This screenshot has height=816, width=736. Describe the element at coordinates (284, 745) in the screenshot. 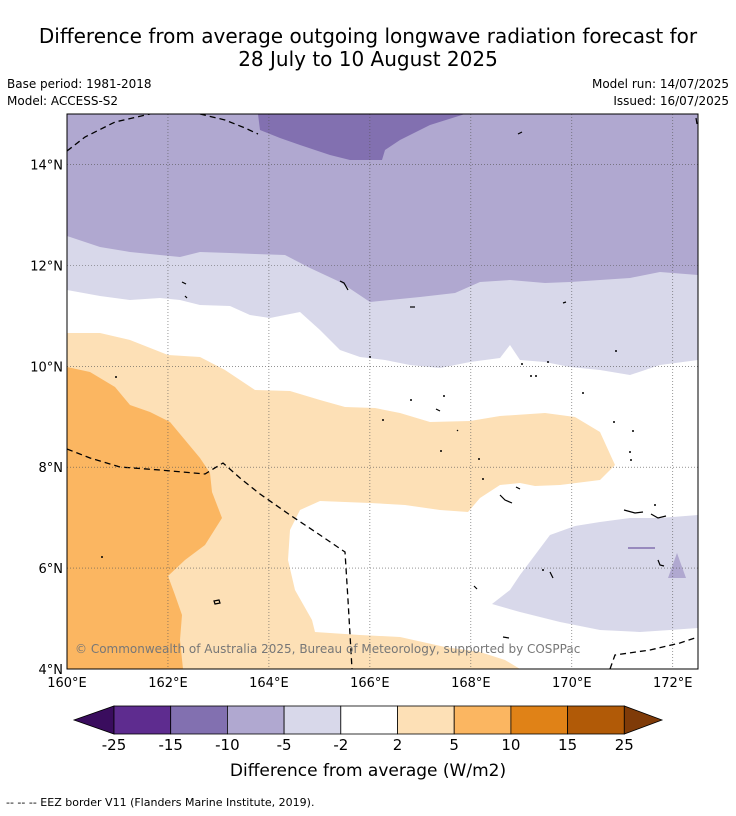

I see `colorbar-tick-label: -5` at that location.